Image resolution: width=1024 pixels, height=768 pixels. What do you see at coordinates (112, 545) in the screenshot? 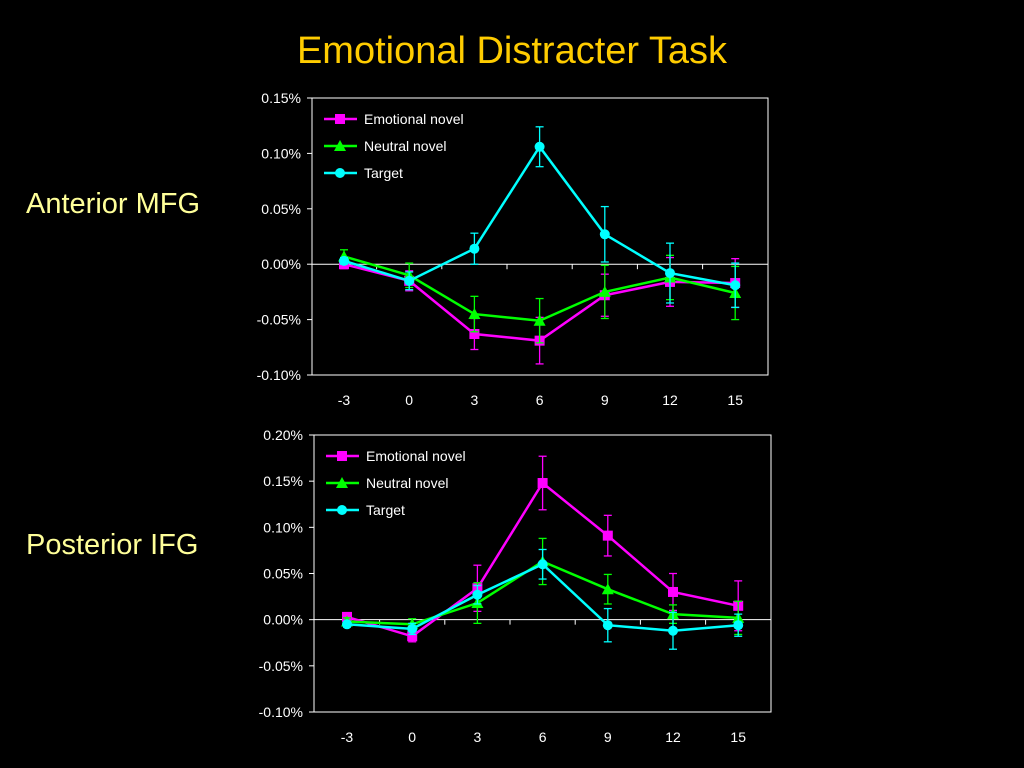
I see `row-label-posterior-ifg: Posterior IFG` at bounding box center [112, 545].